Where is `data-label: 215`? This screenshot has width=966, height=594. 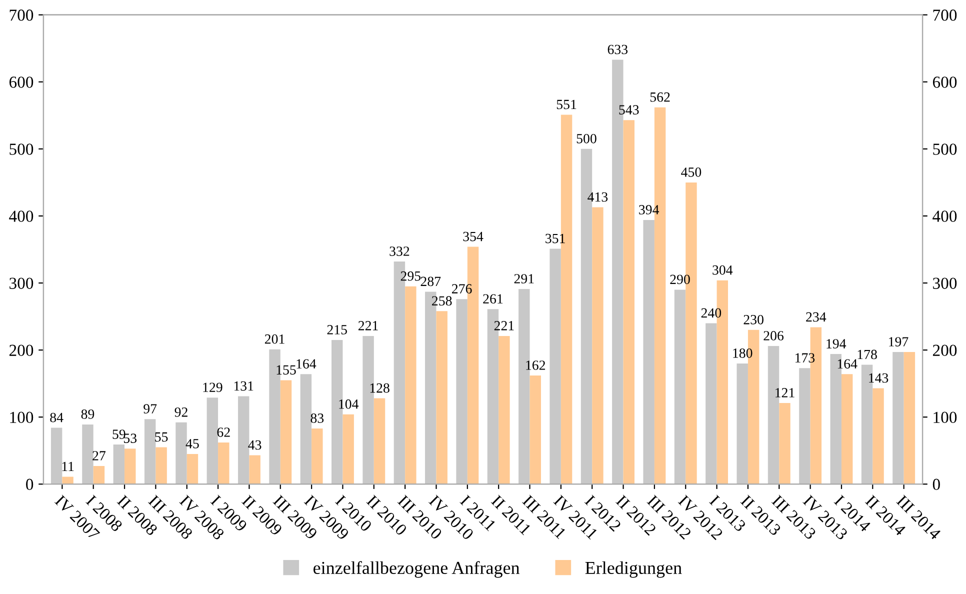
data-label: 215 is located at coordinates (337, 329).